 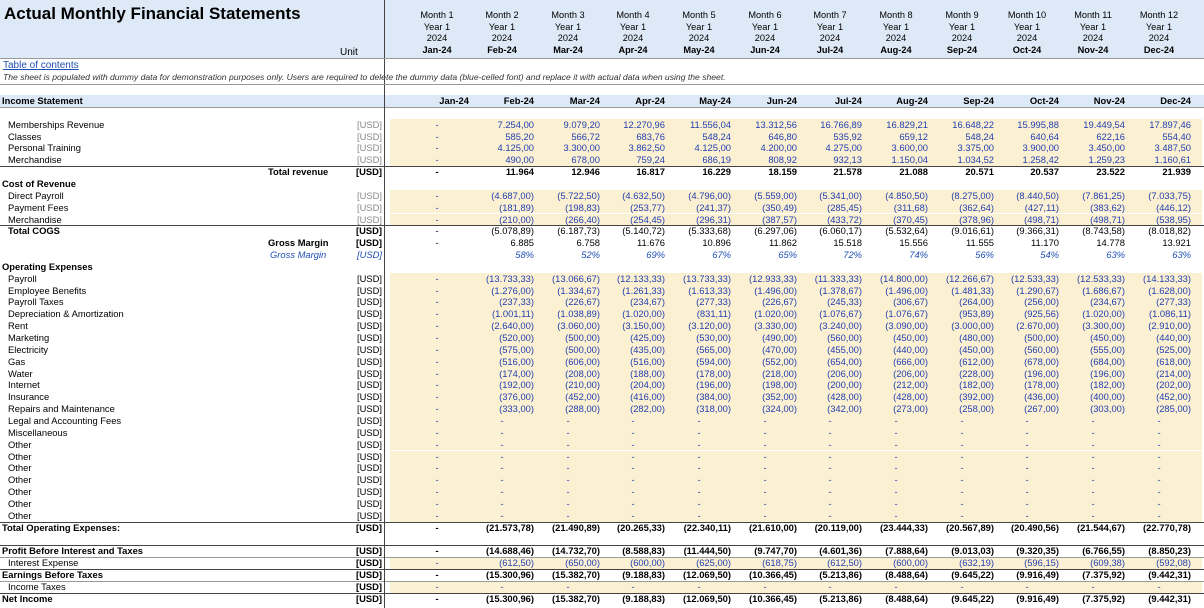 What do you see at coordinates (647, 219) in the screenshot?
I see `value-cell: (254,45)` at bounding box center [647, 219].